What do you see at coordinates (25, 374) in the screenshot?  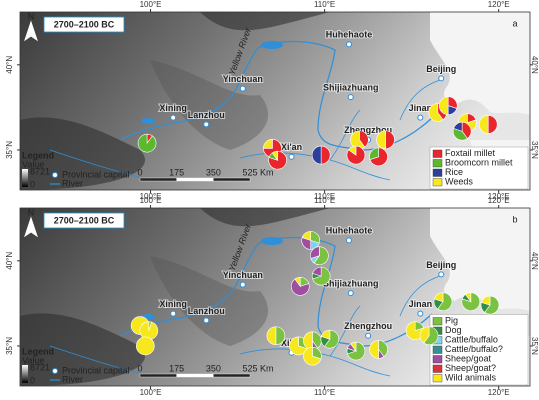 I see `value-bar` at bounding box center [25, 374].